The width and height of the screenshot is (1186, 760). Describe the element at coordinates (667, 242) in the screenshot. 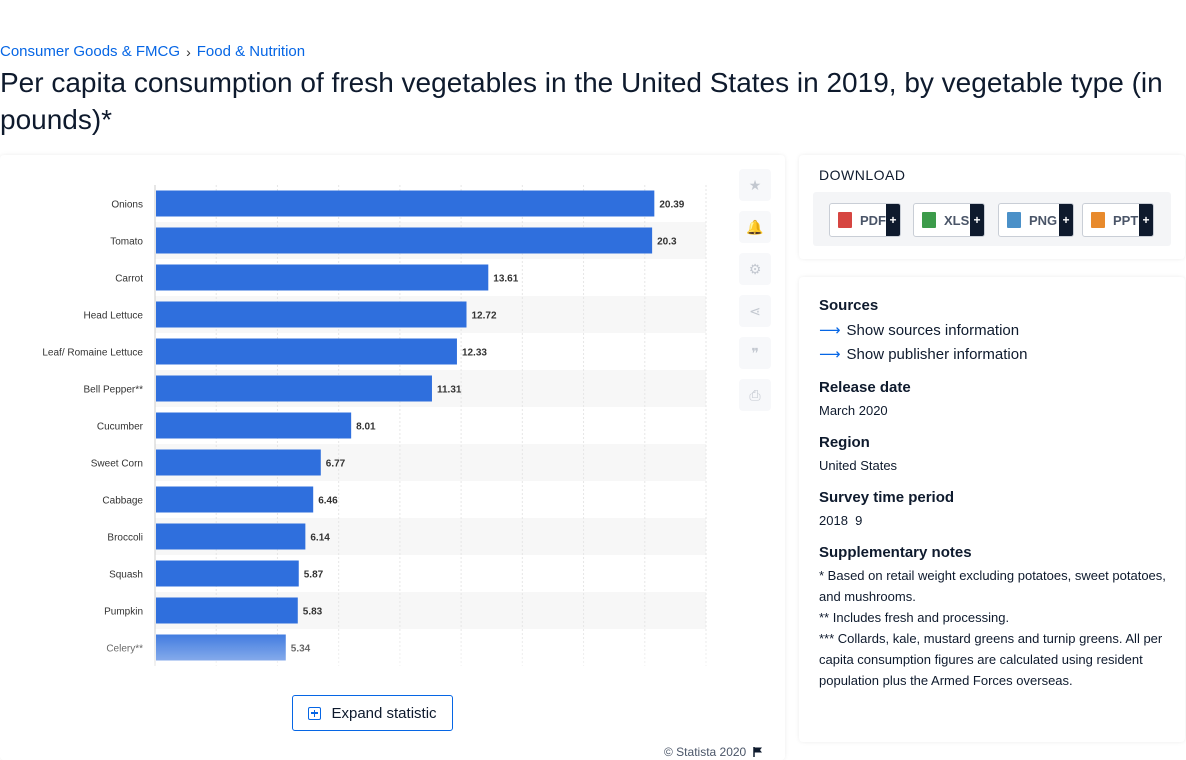

I see `data-label: 20.3` at that location.